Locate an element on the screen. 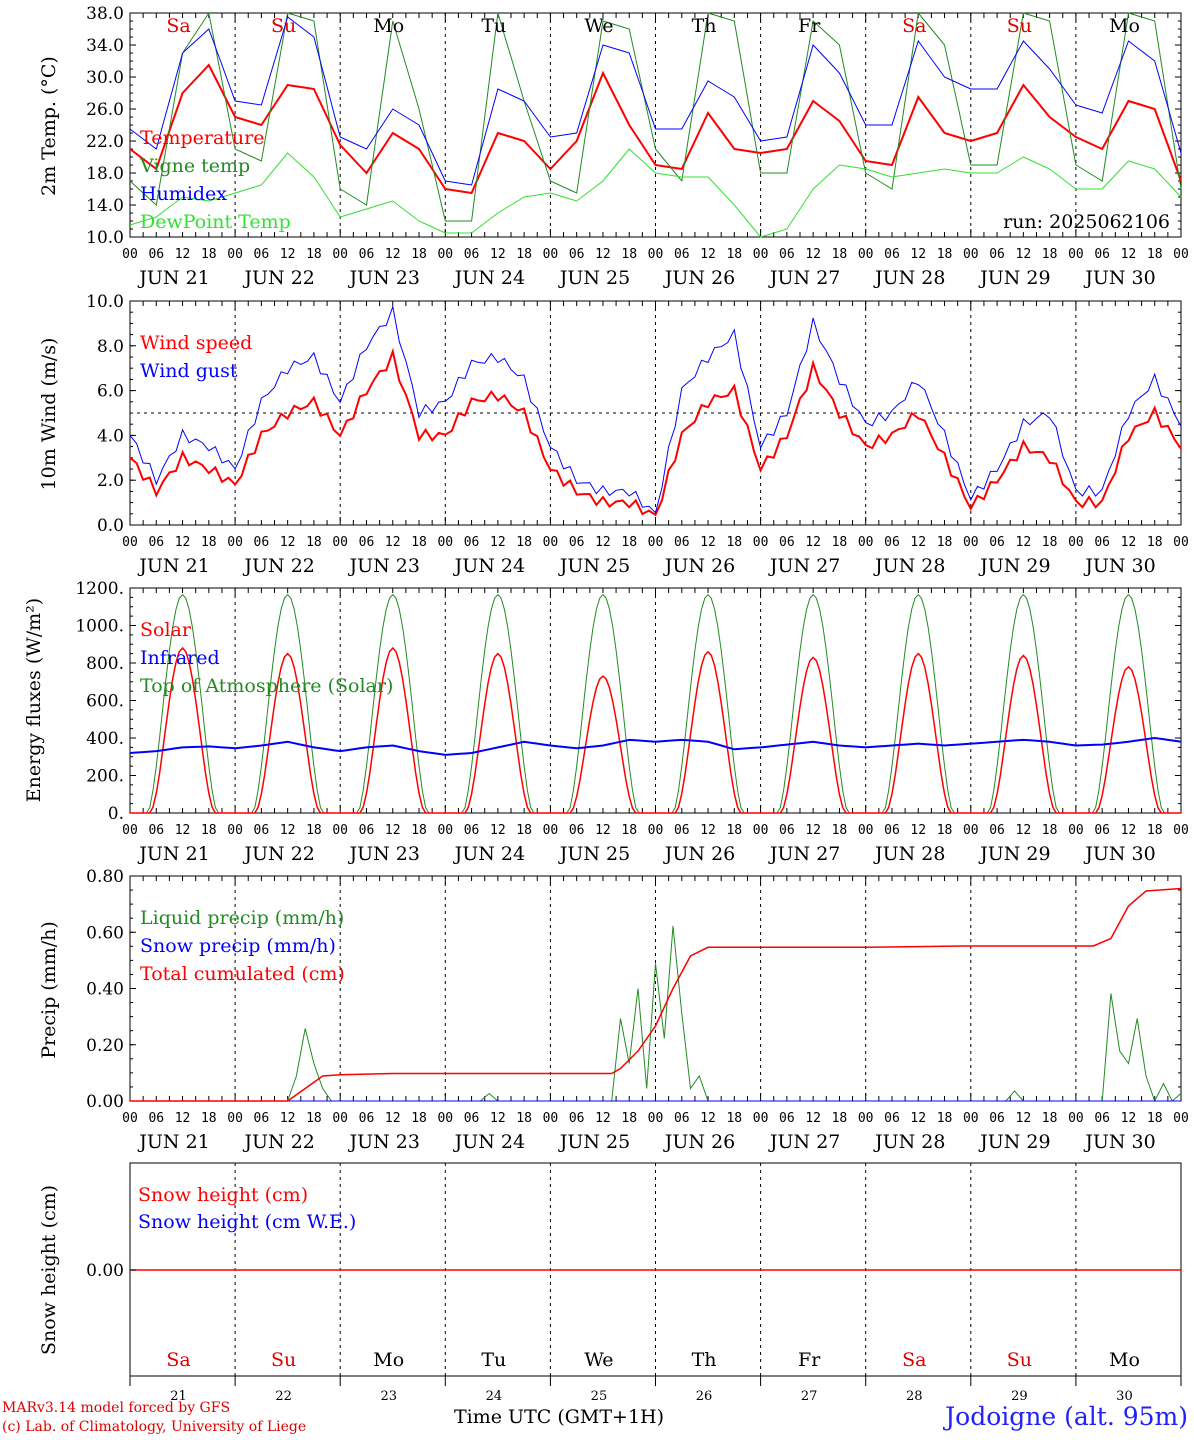 The image size is (1194, 1440). series-total-cumulated-cm- is located at coordinates (656, 994).